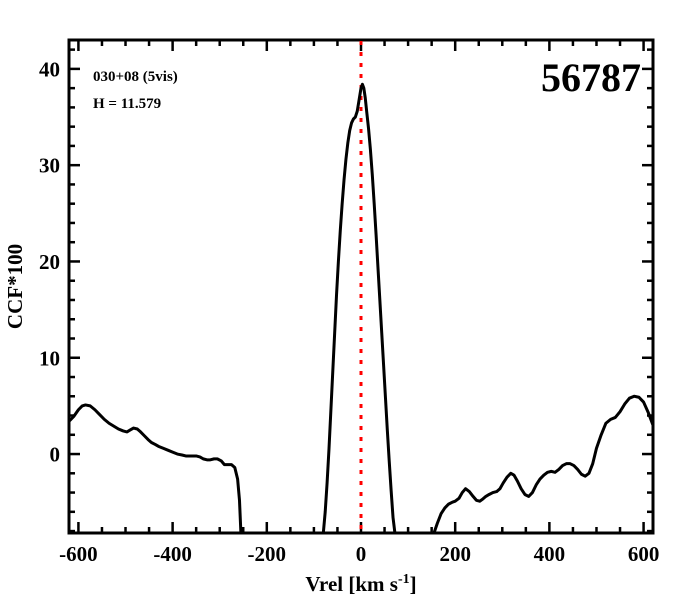  I want to click on plot-title: 56787, so click(591, 77).